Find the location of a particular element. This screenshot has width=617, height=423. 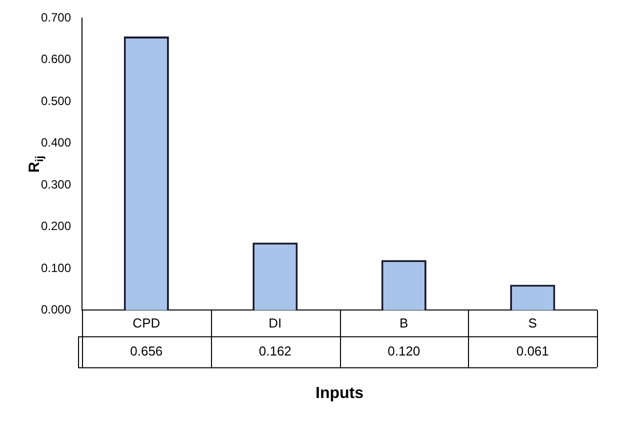

y-tick-label: 0.400 is located at coordinates (56, 143).